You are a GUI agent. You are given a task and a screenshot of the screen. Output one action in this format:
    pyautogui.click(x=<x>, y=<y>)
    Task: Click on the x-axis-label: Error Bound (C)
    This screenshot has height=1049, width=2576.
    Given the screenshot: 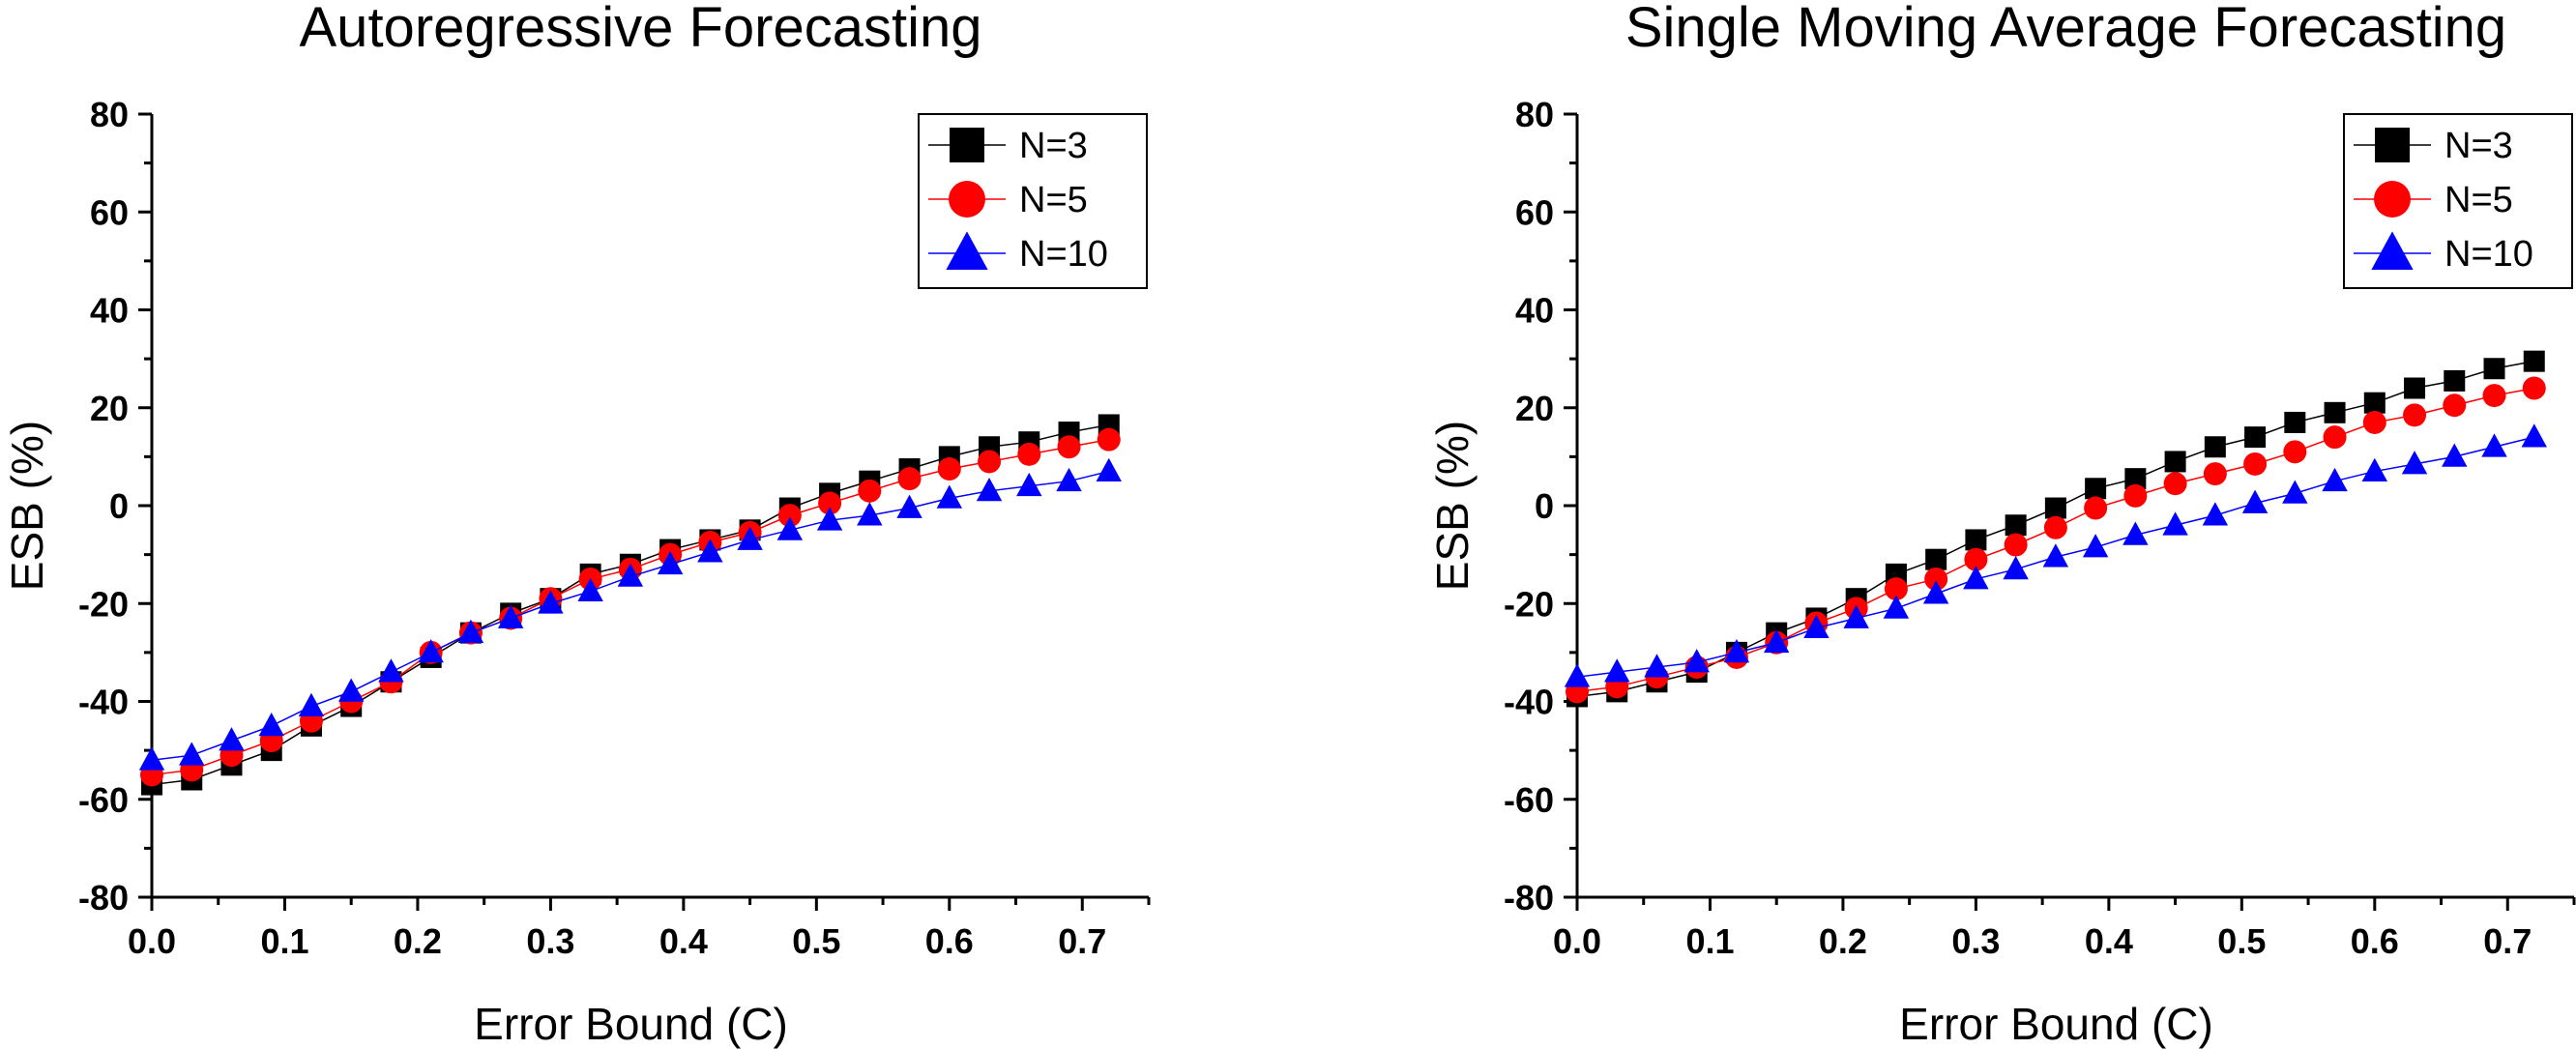 What is the action you would take?
    pyautogui.click(x=631, y=1024)
    